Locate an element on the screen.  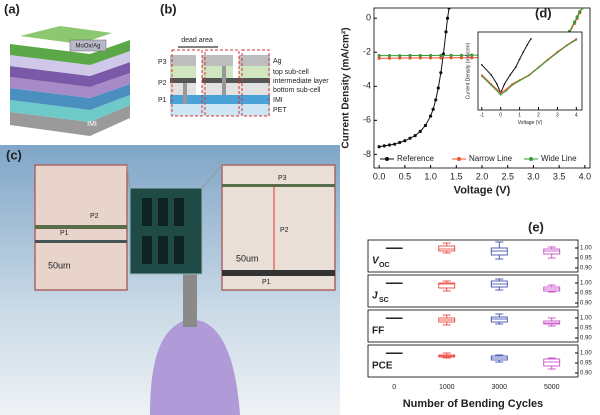
panel-label: (d) is located at coordinates (543, 12).